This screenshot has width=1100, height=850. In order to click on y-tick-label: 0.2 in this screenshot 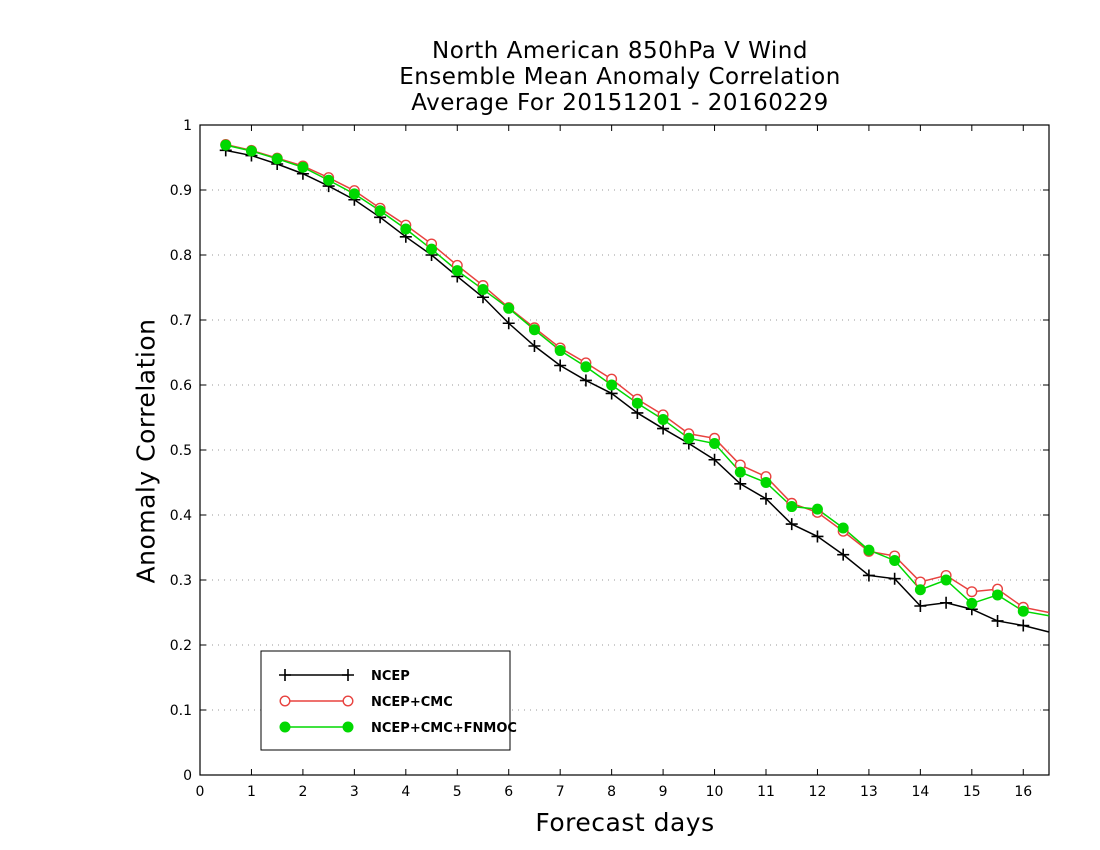, I will do `click(181, 646)`.